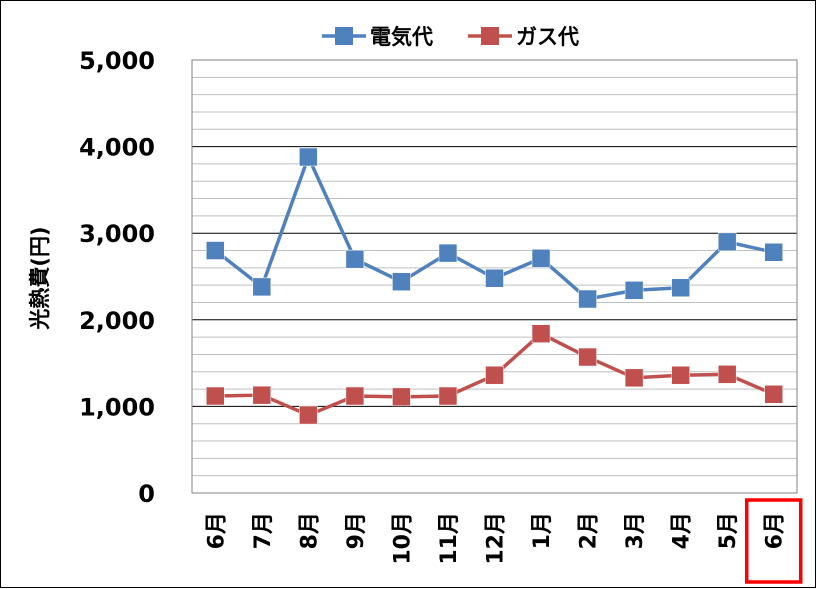  Describe the element at coordinates (117, 321) in the screenshot. I see `y-tick-label: 2,000` at that location.